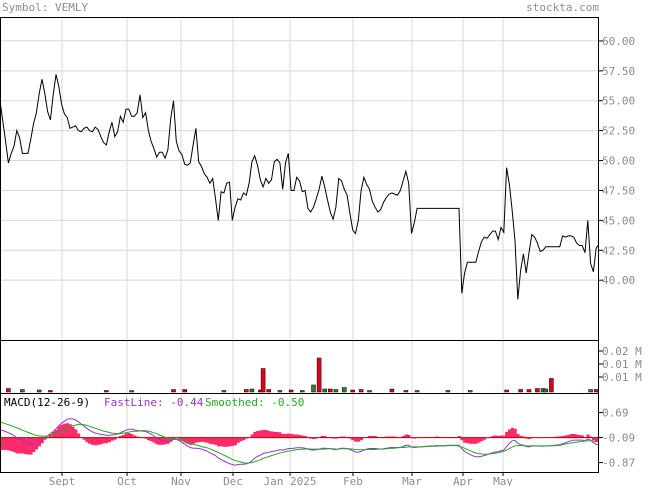  What do you see at coordinates (503, 480) in the screenshot?
I see `x-tick-label: May` at bounding box center [503, 480].